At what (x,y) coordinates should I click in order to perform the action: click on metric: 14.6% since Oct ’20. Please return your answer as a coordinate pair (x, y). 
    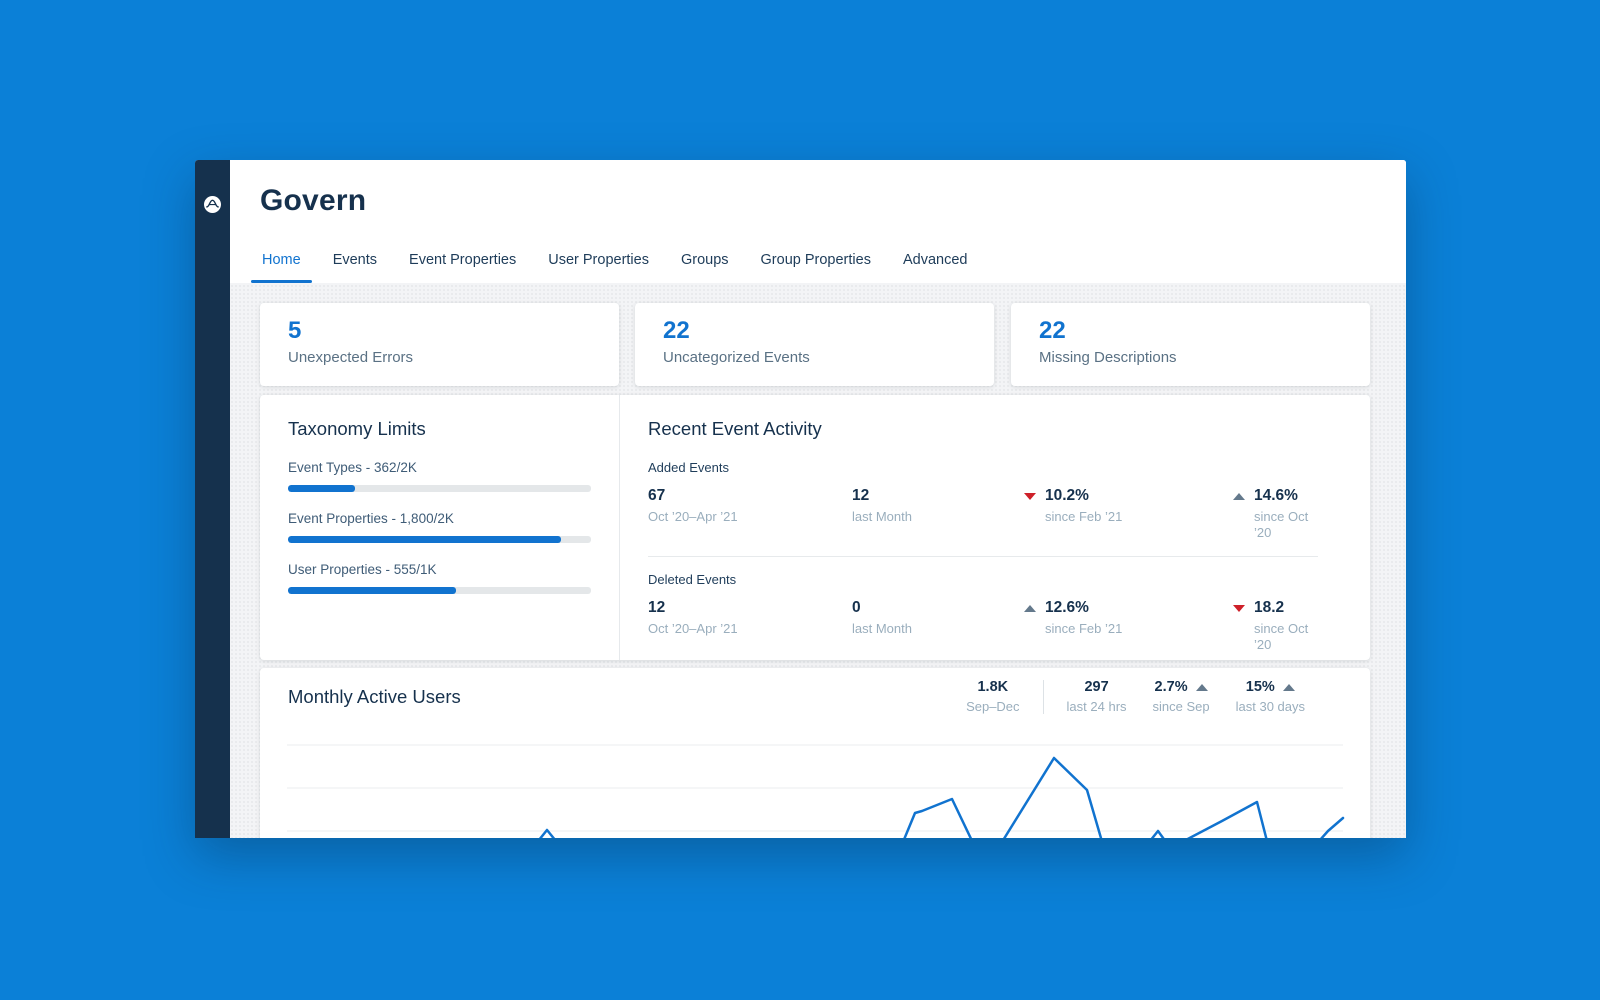
    Looking at the image, I should click on (1275, 513).